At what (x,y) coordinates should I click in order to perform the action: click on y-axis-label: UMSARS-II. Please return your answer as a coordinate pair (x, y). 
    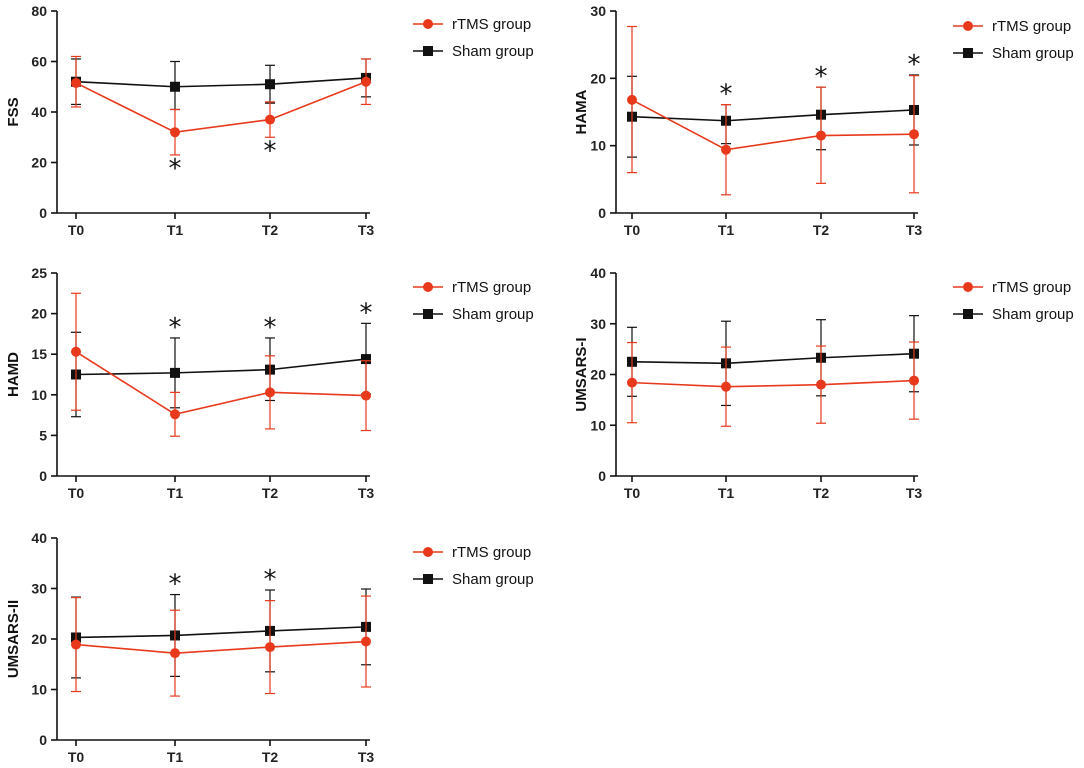
    Looking at the image, I should click on (13, 639).